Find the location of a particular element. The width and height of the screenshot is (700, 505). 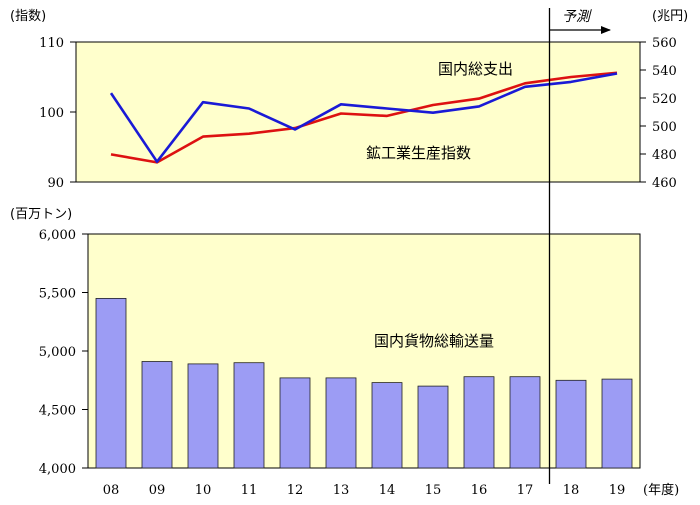

left-tick-label: 100 is located at coordinates (51, 113).